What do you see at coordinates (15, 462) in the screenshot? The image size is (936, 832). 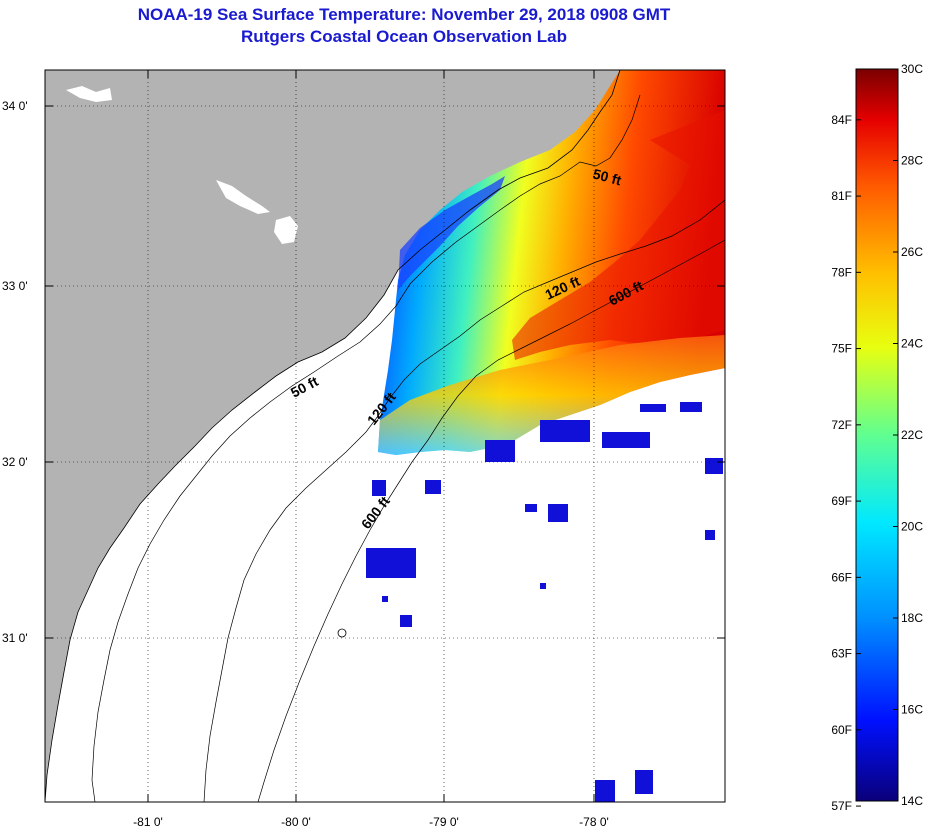 I see `lat-label-32: 32 0'` at bounding box center [15, 462].